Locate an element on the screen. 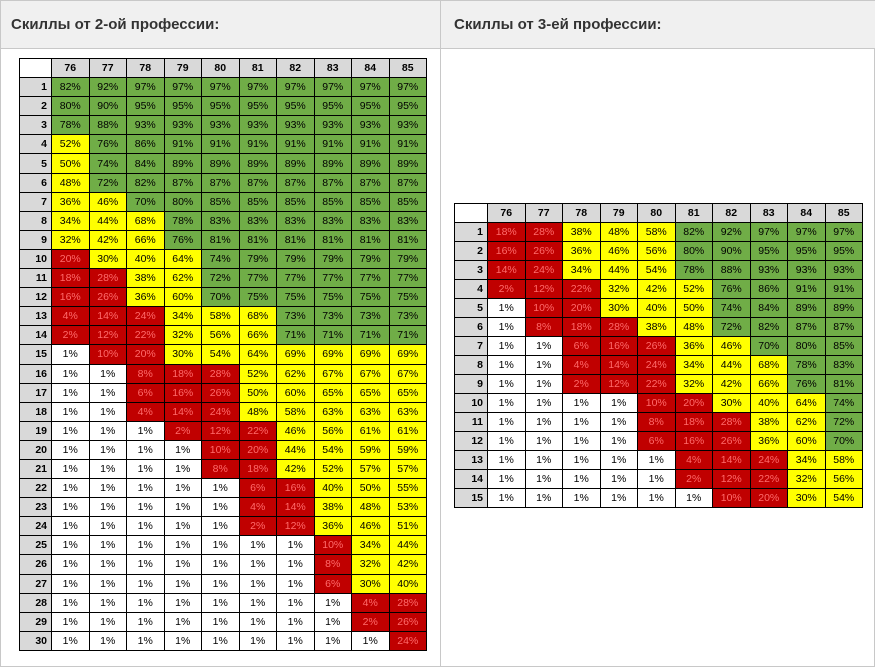 Image resolution: width=875 pixels, height=667 pixels. chance-cell: 83% is located at coordinates (843, 365).